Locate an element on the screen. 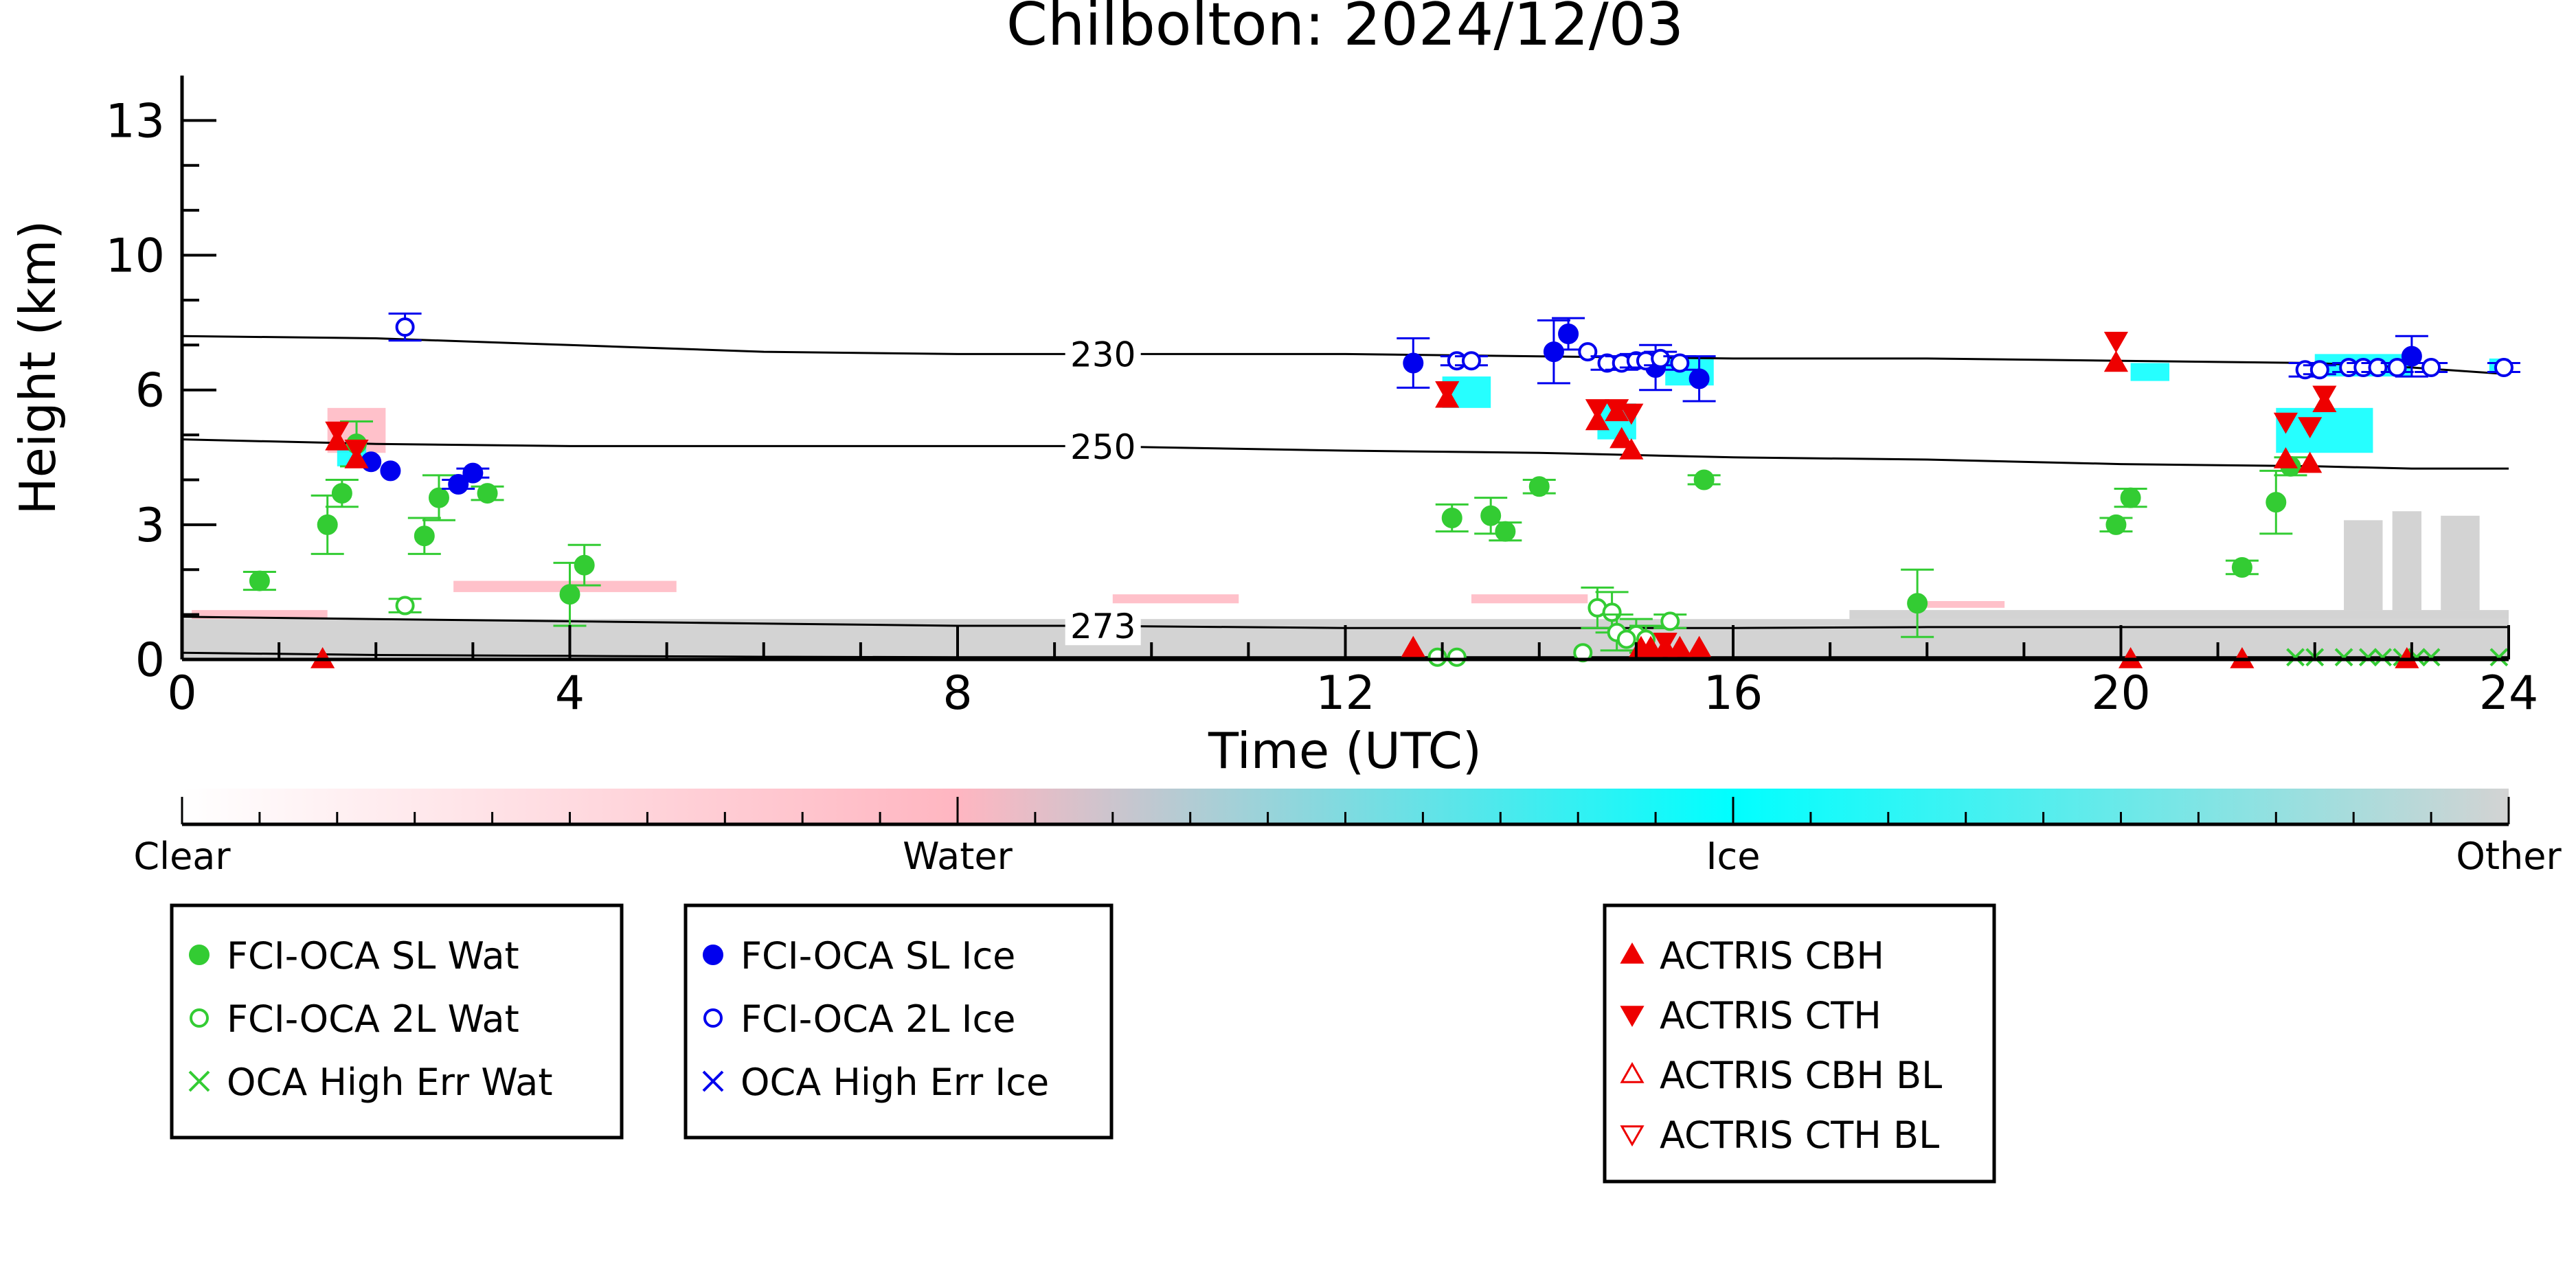 The height and width of the screenshot is (1288, 2576). series-fci-oca-2l-ice is located at coordinates (1454, 346).